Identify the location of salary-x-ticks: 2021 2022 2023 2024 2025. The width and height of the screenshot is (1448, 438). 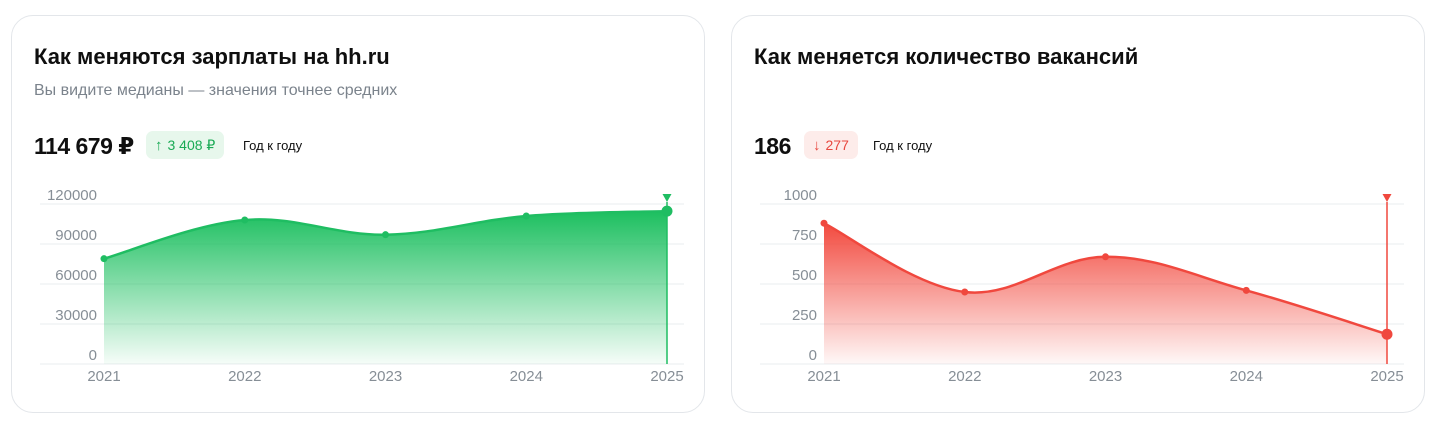
(385, 376).